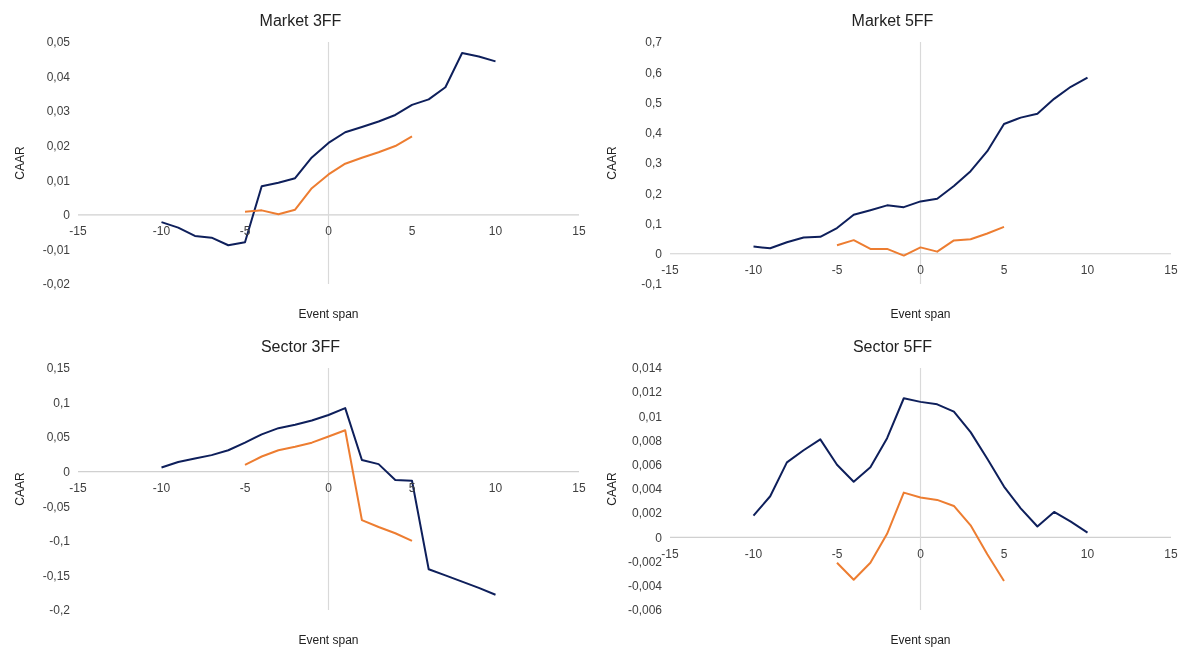 The image size is (1193, 662). What do you see at coordinates (654, 163) in the screenshot?
I see `y-tick-label: 0,3` at bounding box center [654, 163].